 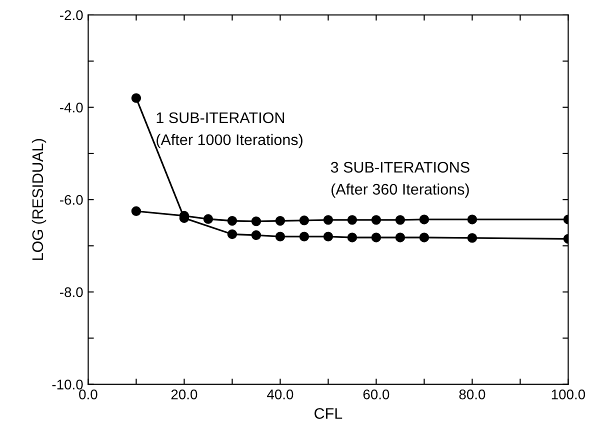 What do you see at coordinates (280, 395) in the screenshot?
I see `x-tick-label: 40.0` at bounding box center [280, 395].